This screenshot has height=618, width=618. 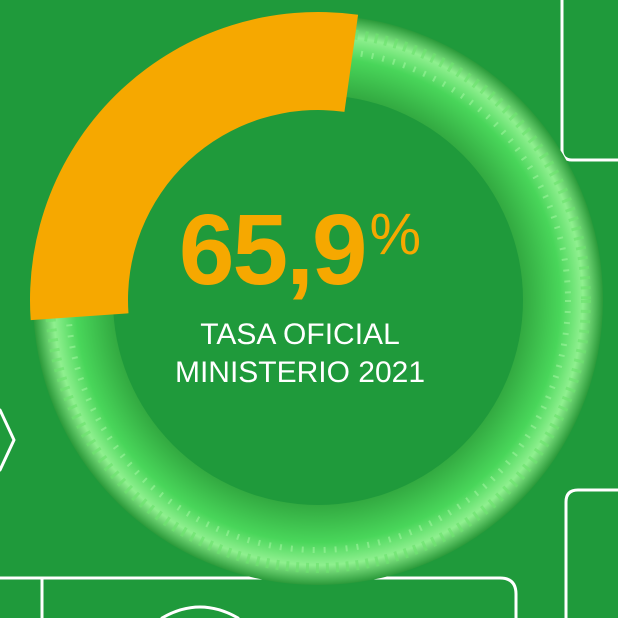 What do you see at coordinates (300, 372) in the screenshot?
I see `caption-line-2: MINISTERIO 2021` at bounding box center [300, 372].